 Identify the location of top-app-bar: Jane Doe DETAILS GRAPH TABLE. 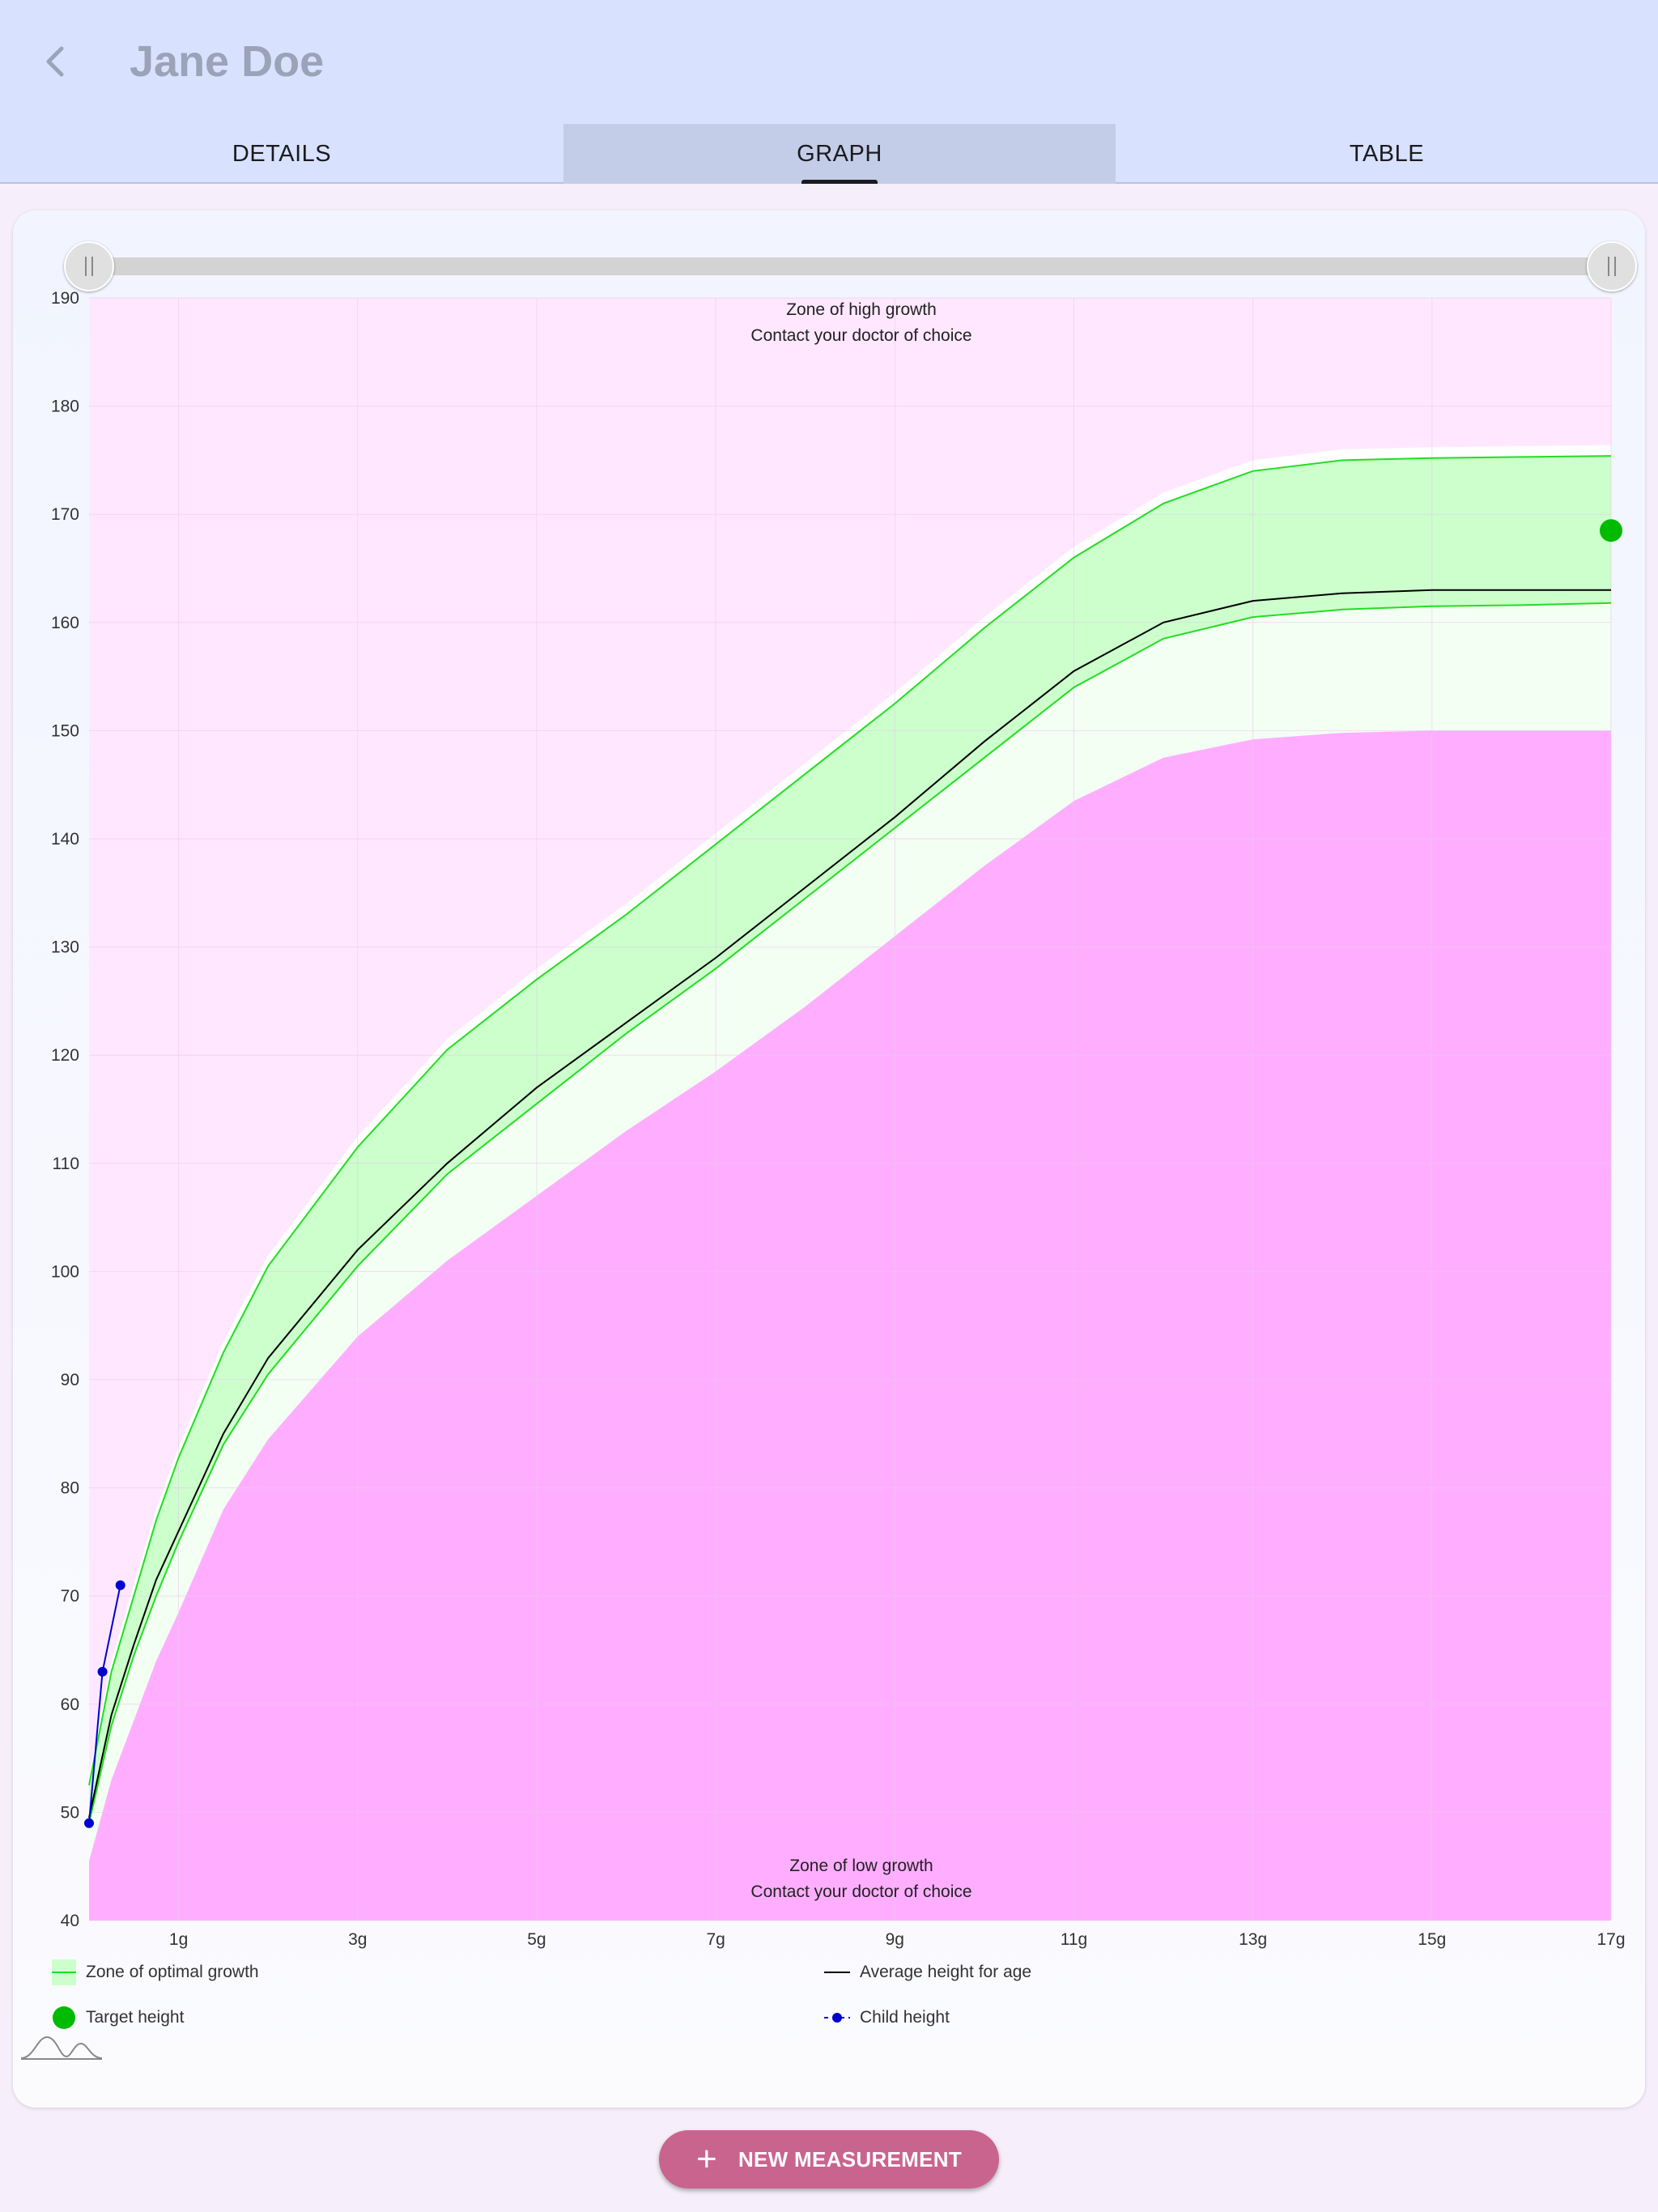
(829, 92).